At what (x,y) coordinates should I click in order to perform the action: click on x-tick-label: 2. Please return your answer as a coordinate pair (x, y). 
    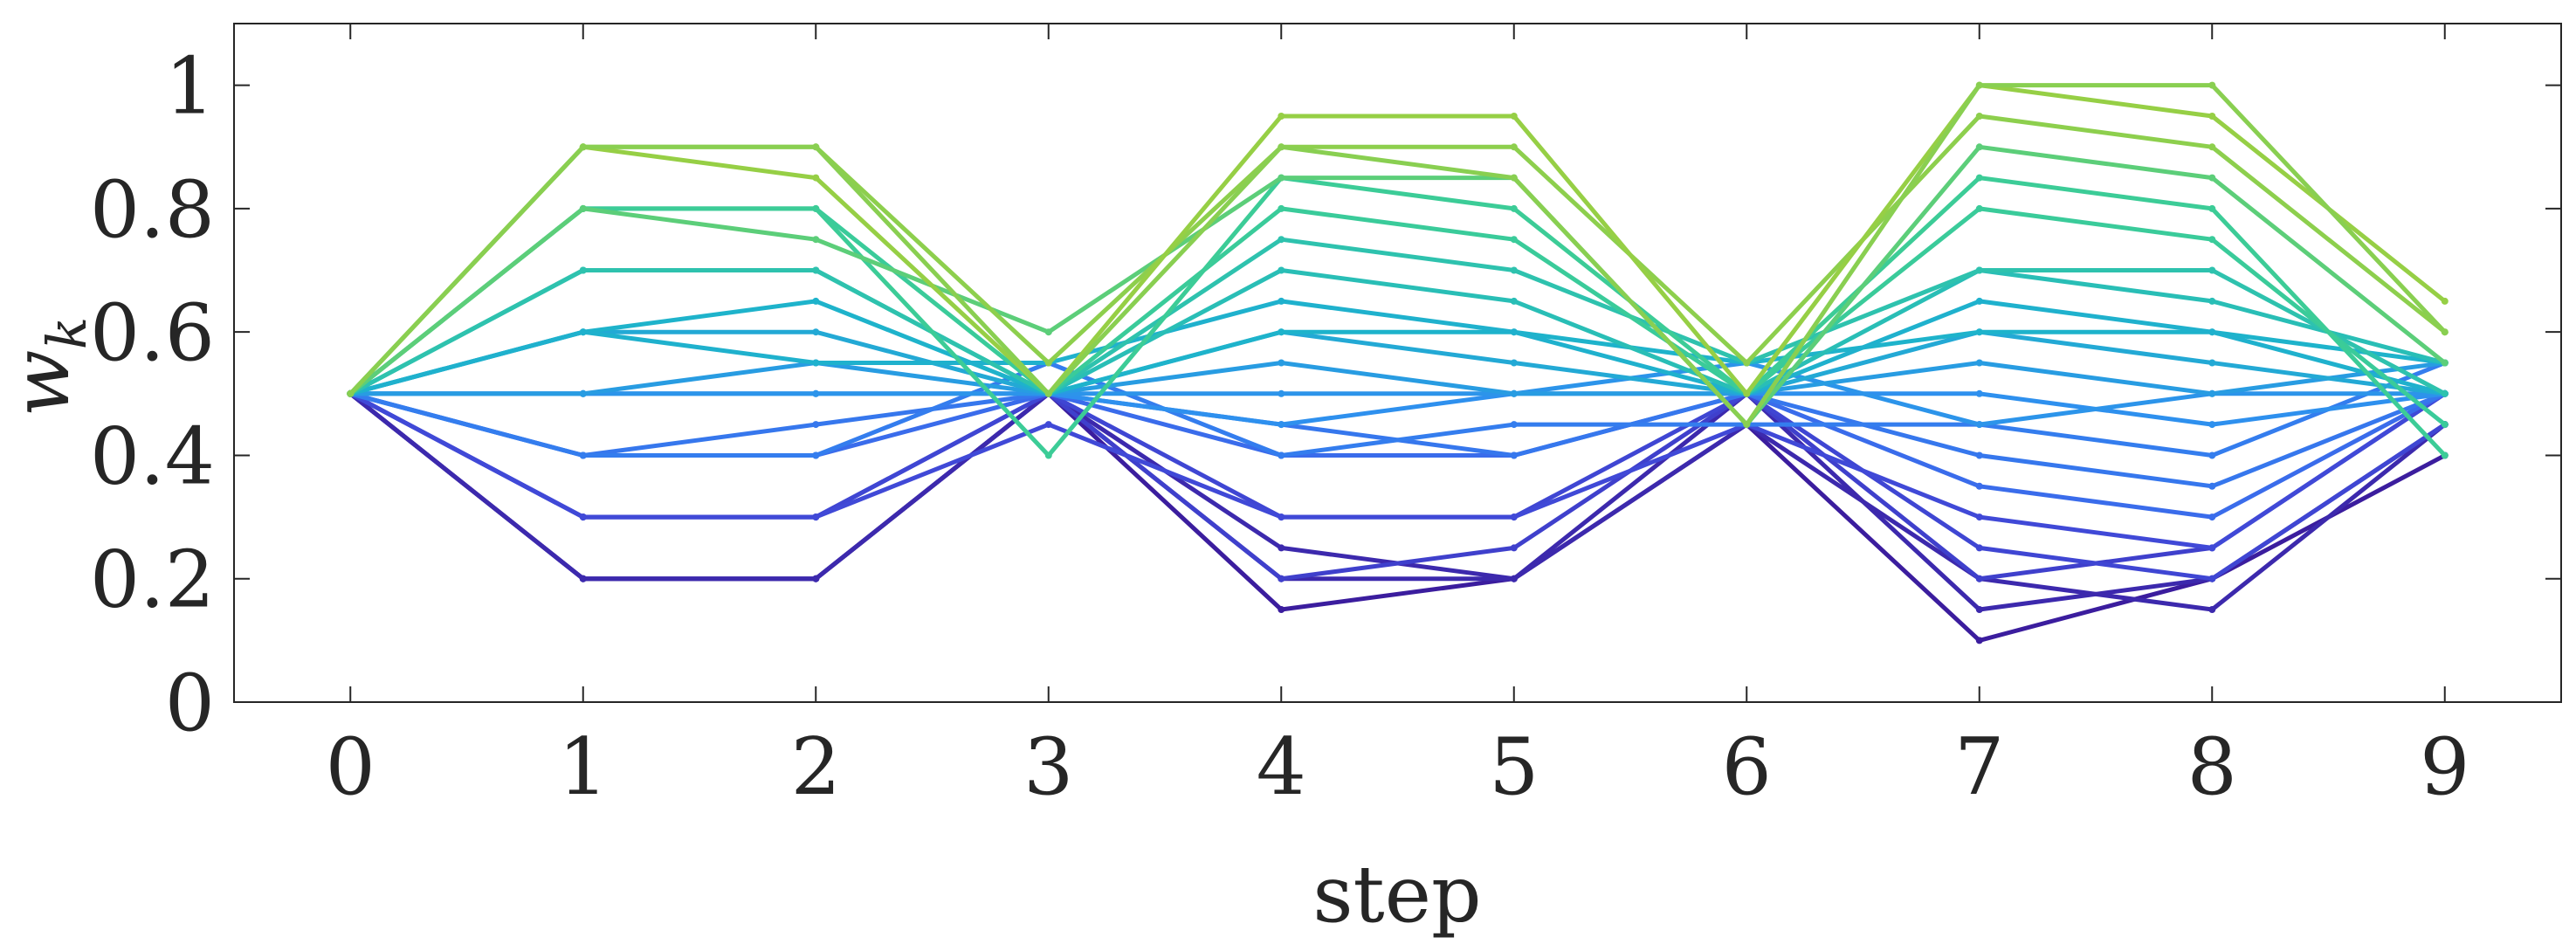
    Looking at the image, I should click on (816, 767).